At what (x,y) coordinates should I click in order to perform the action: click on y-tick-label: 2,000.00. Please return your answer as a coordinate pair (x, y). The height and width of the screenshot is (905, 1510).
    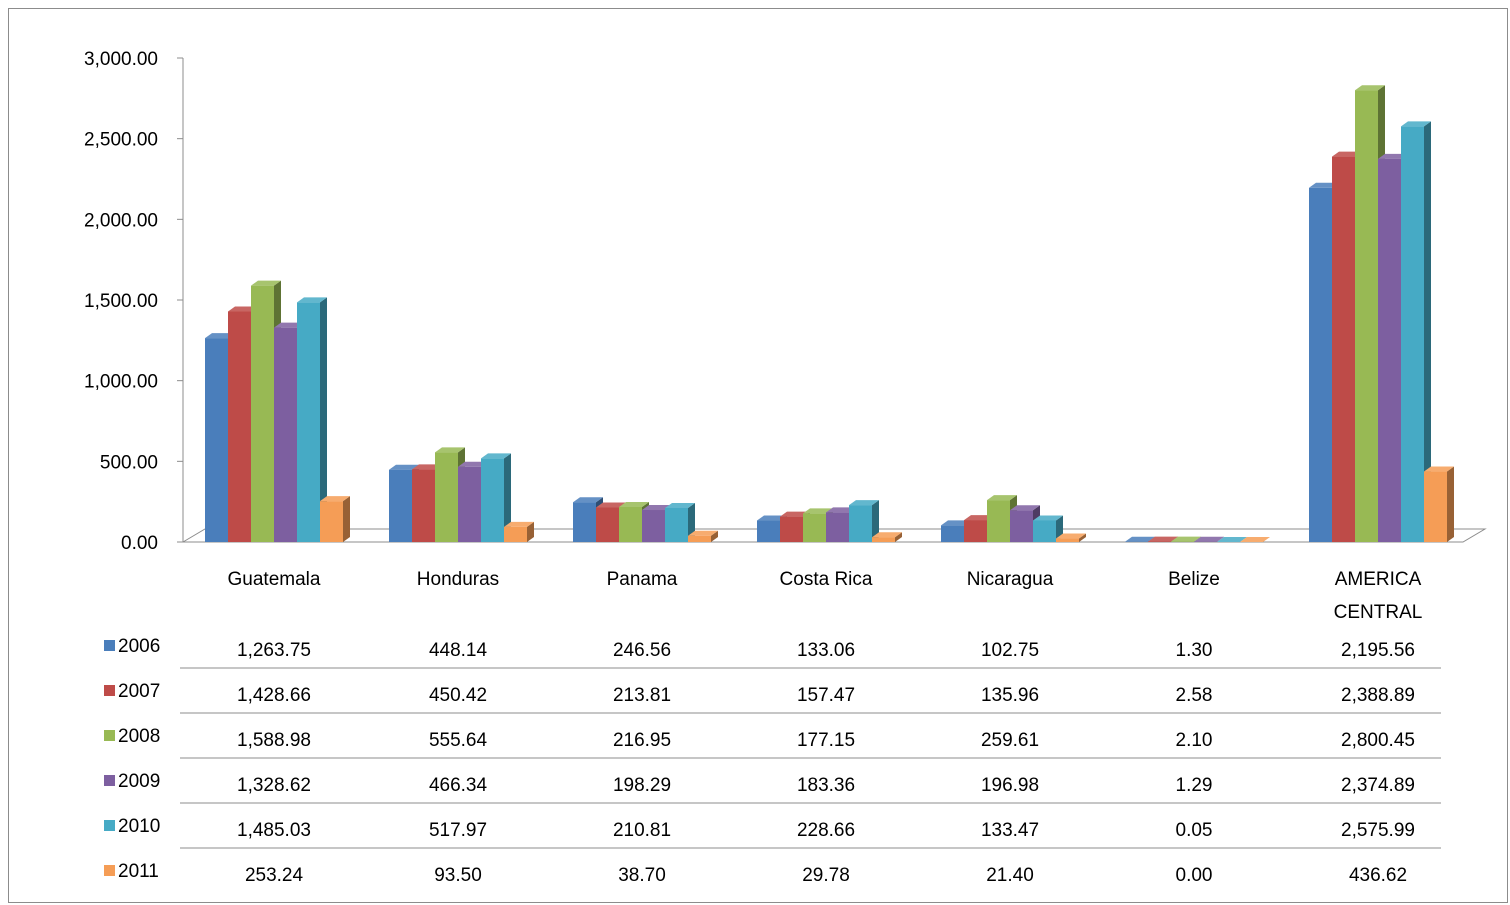
    Looking at the image, I should click on (121, 220).